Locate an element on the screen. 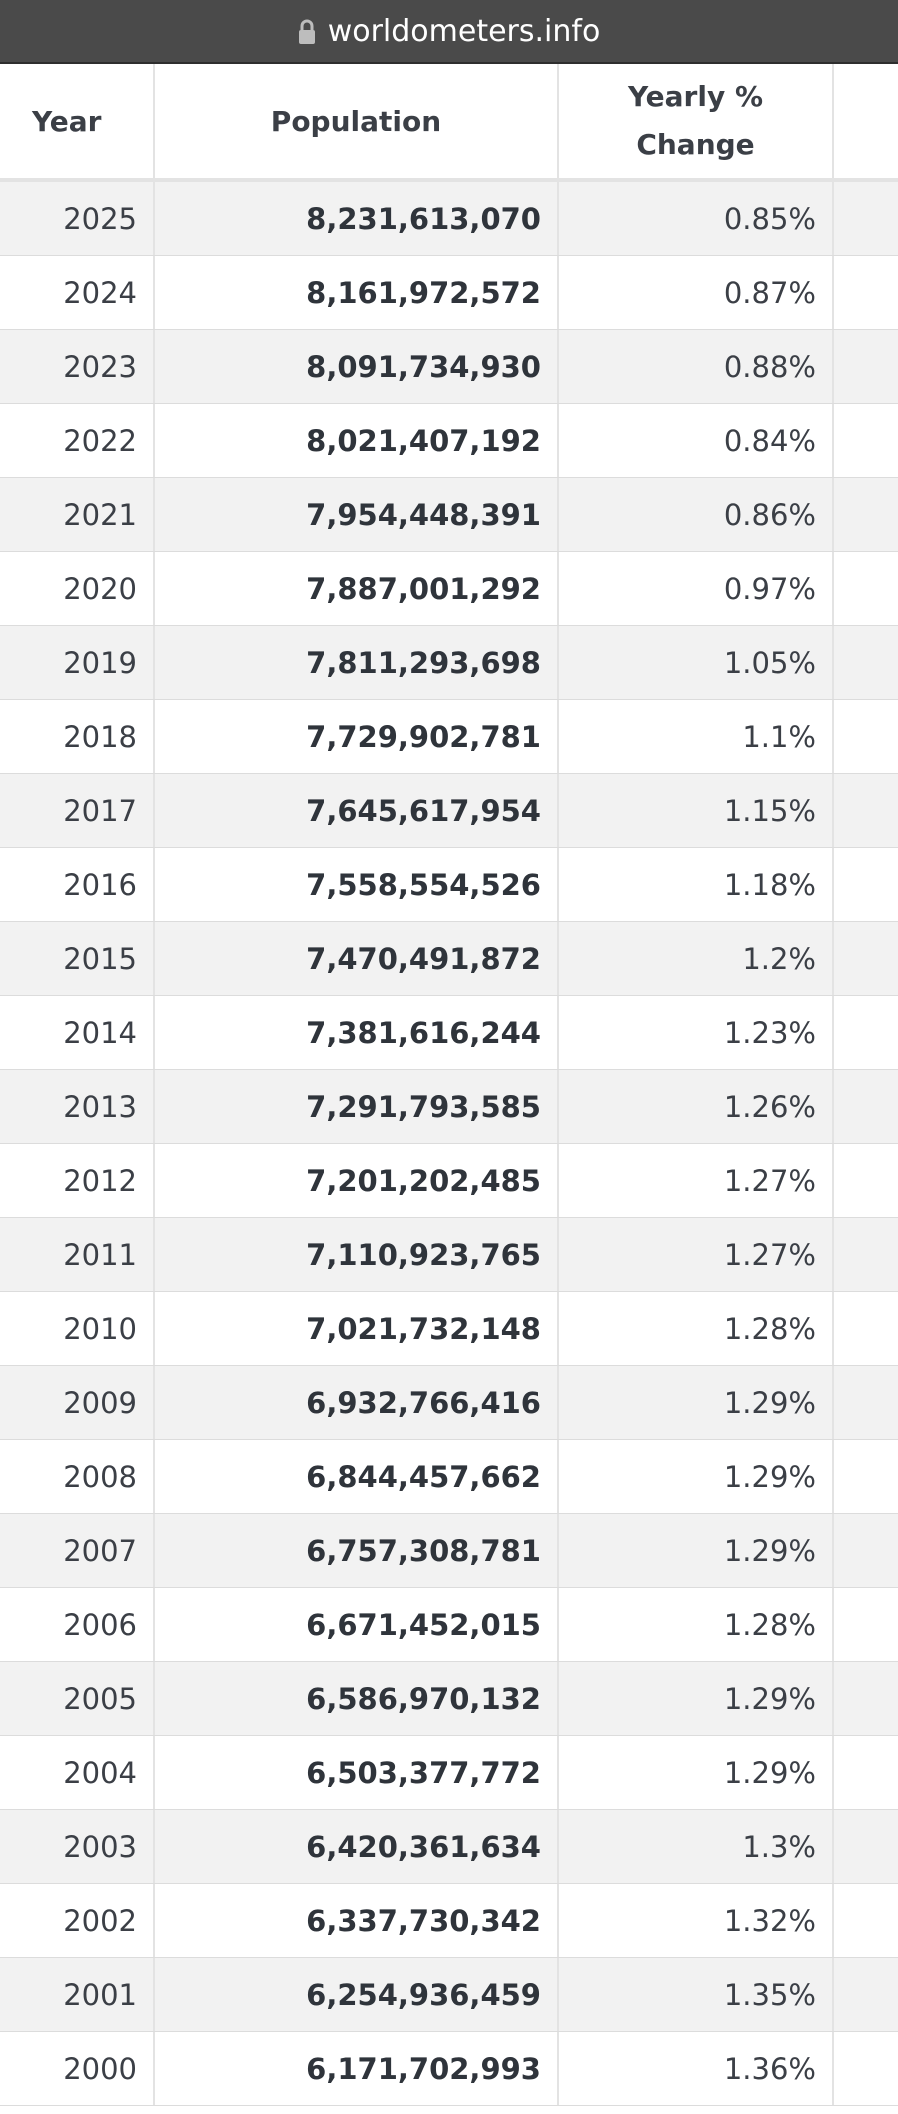 The height and width of the screenshot is (2114, 898). cell-year: 2008 is located at coordinates (77, 1476).